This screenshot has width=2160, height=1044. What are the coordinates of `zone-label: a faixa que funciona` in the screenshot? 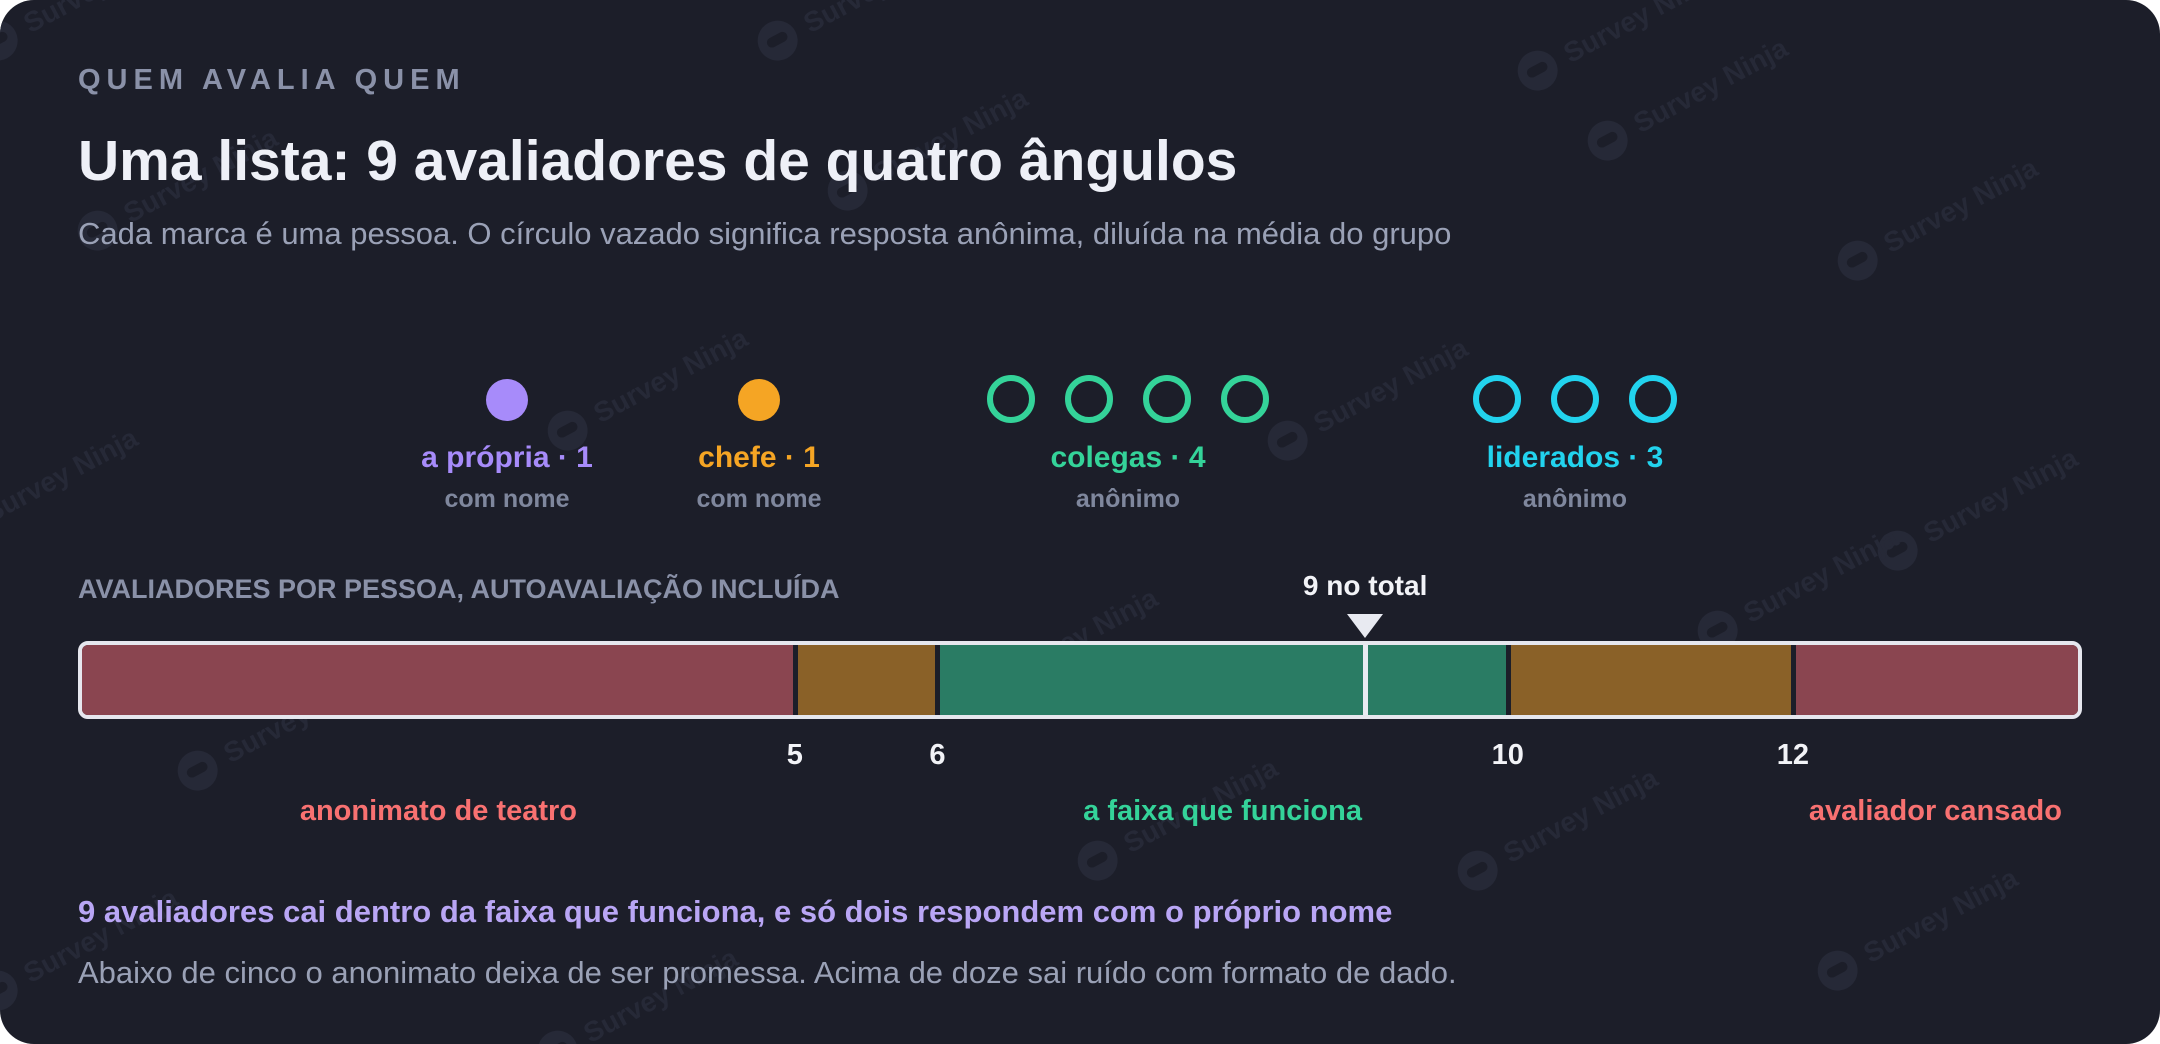 It's located at (1222, 811).